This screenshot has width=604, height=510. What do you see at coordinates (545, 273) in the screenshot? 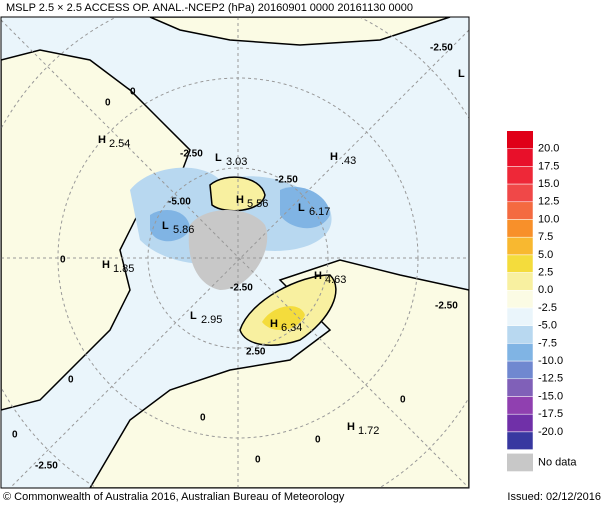
I see `legend-label: 2.5` at bounding box center [545, 273].